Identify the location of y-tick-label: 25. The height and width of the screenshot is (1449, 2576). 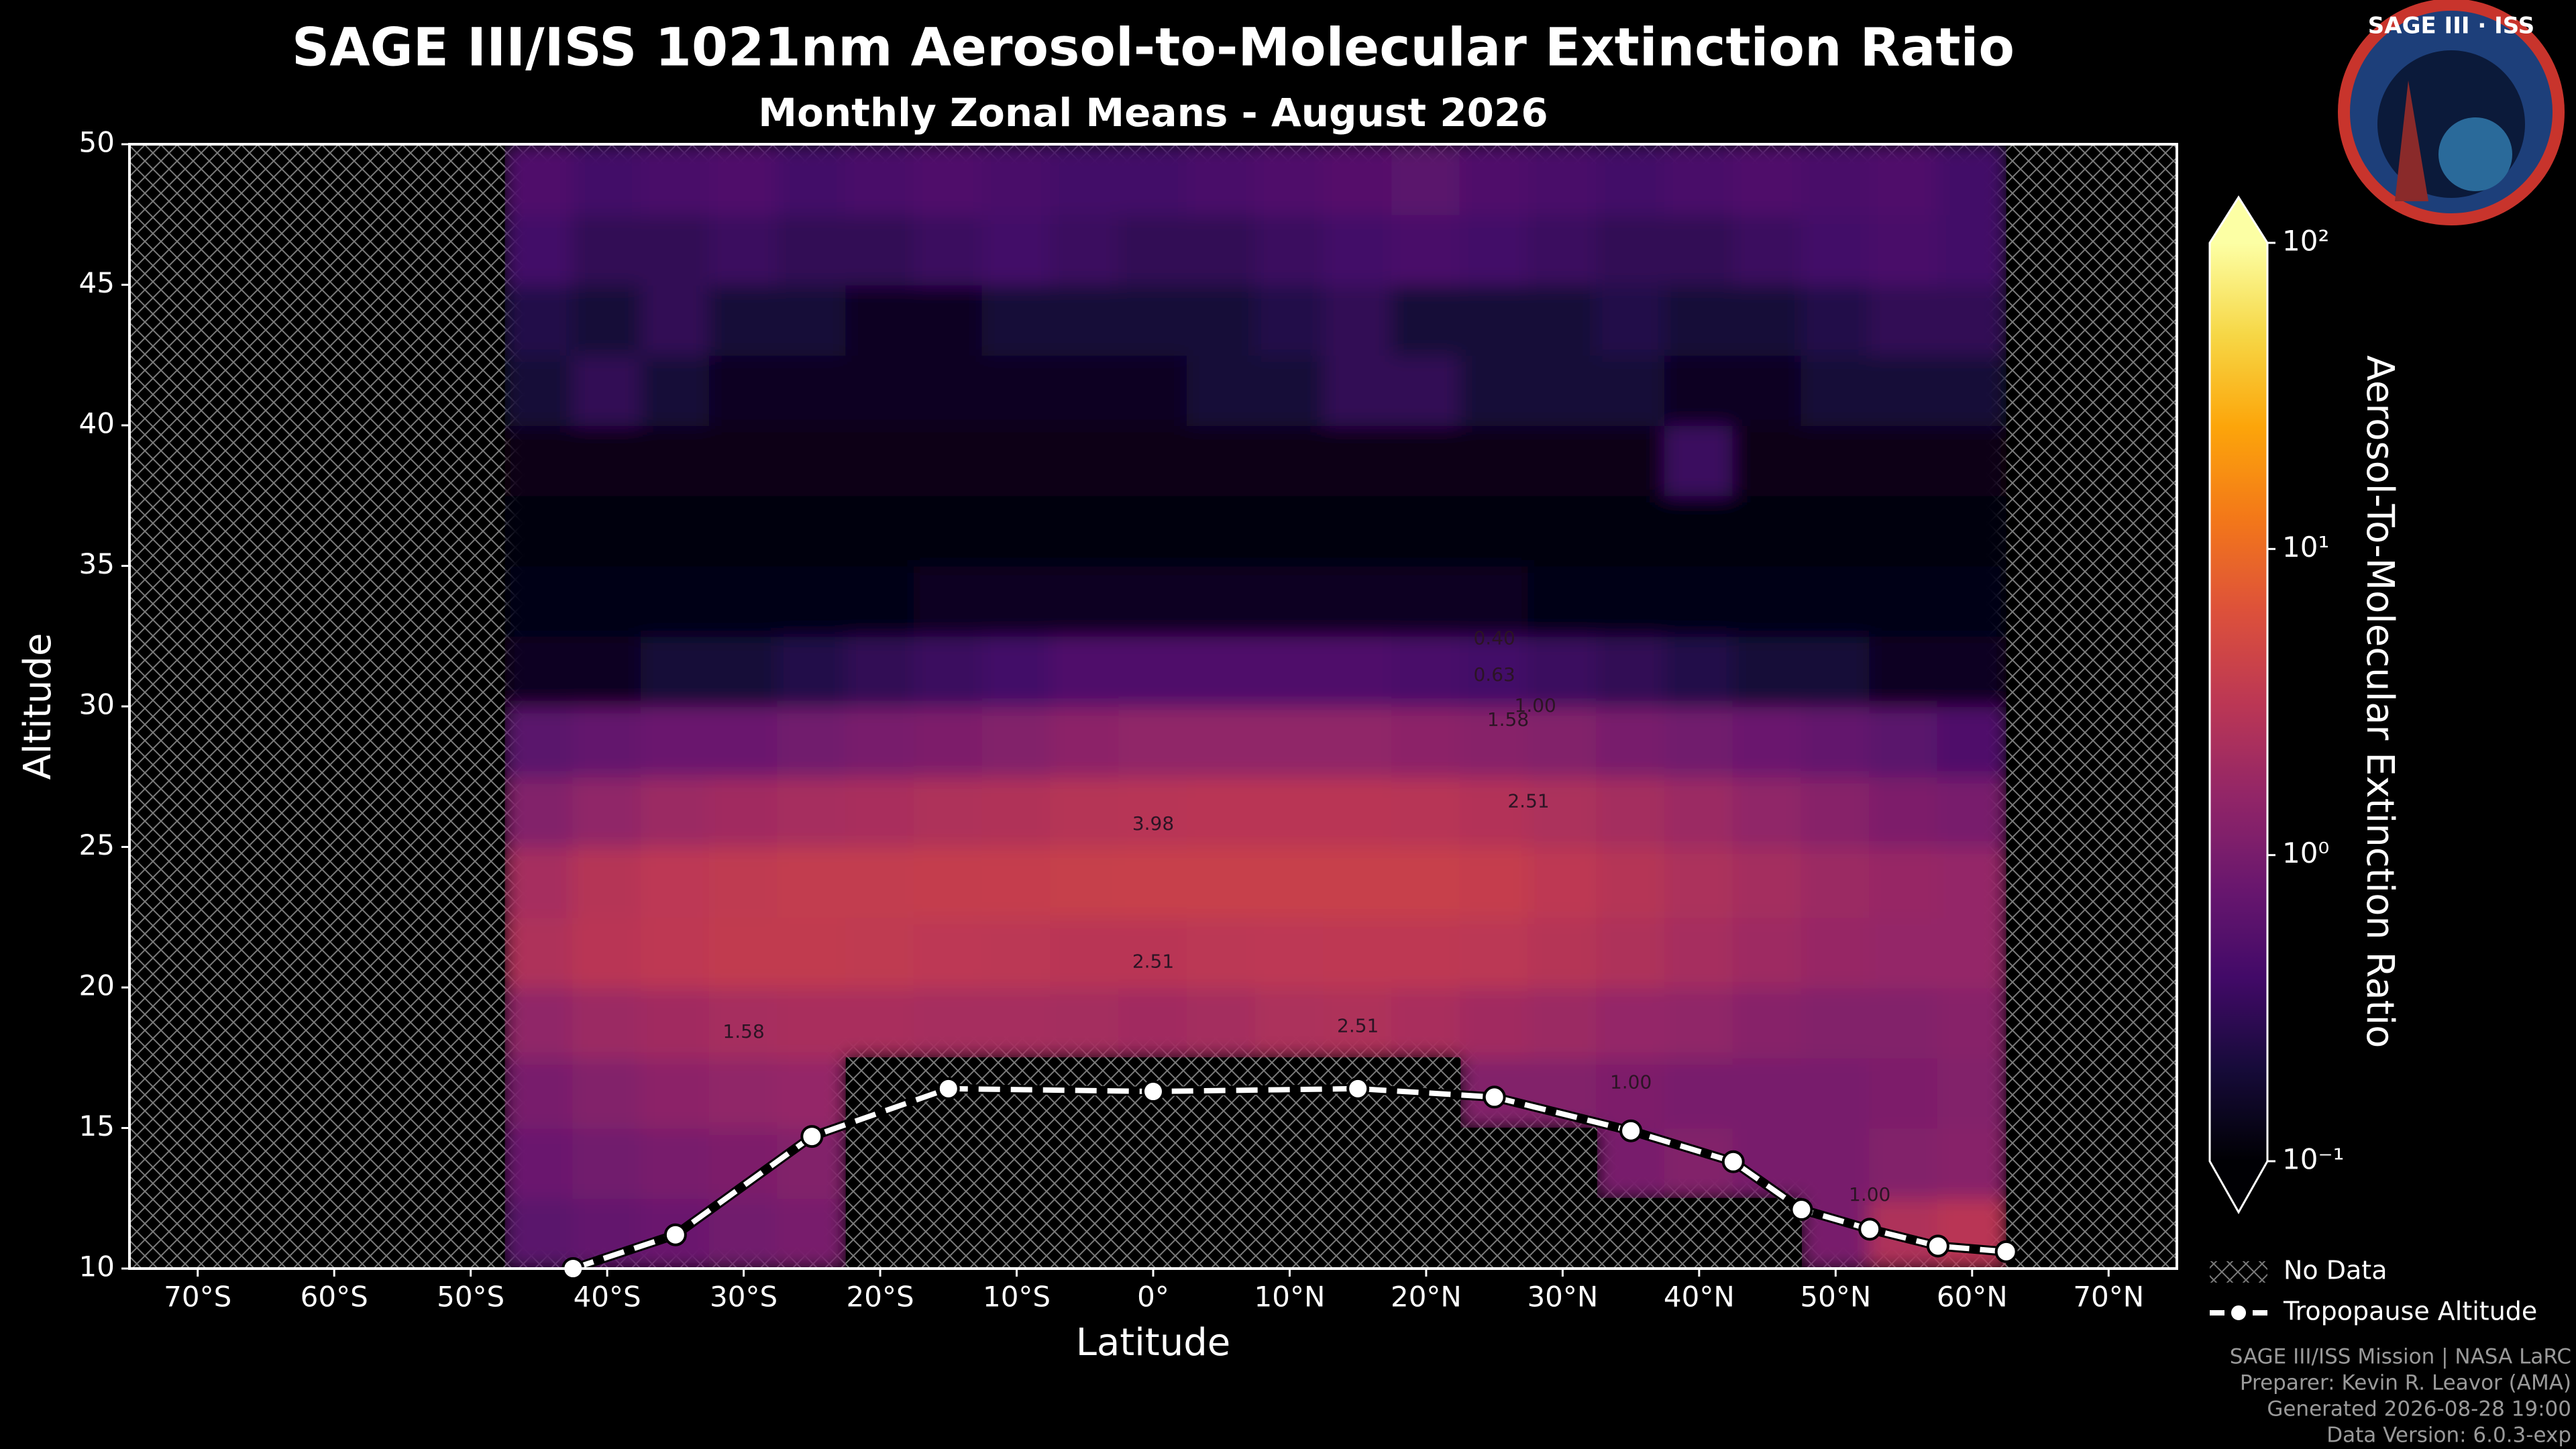
(97, 844).